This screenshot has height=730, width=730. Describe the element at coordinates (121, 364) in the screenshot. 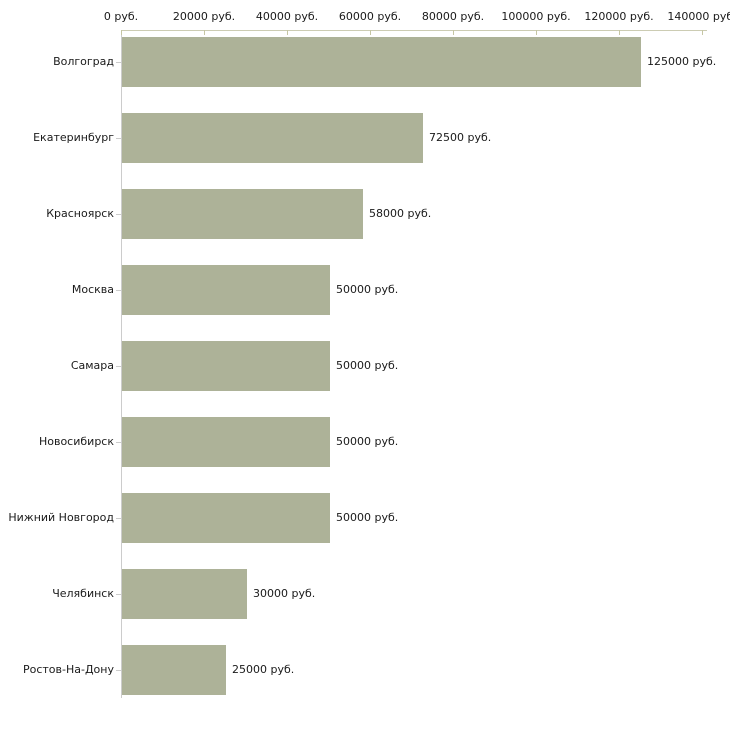

I see `y-axis-line` at that location.